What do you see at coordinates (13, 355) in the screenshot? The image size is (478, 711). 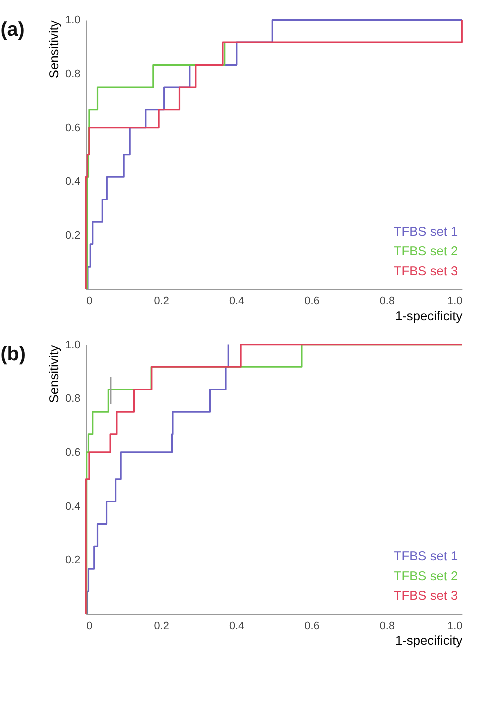 I see `chart-title: (b)` at bounding box center [13, 355].